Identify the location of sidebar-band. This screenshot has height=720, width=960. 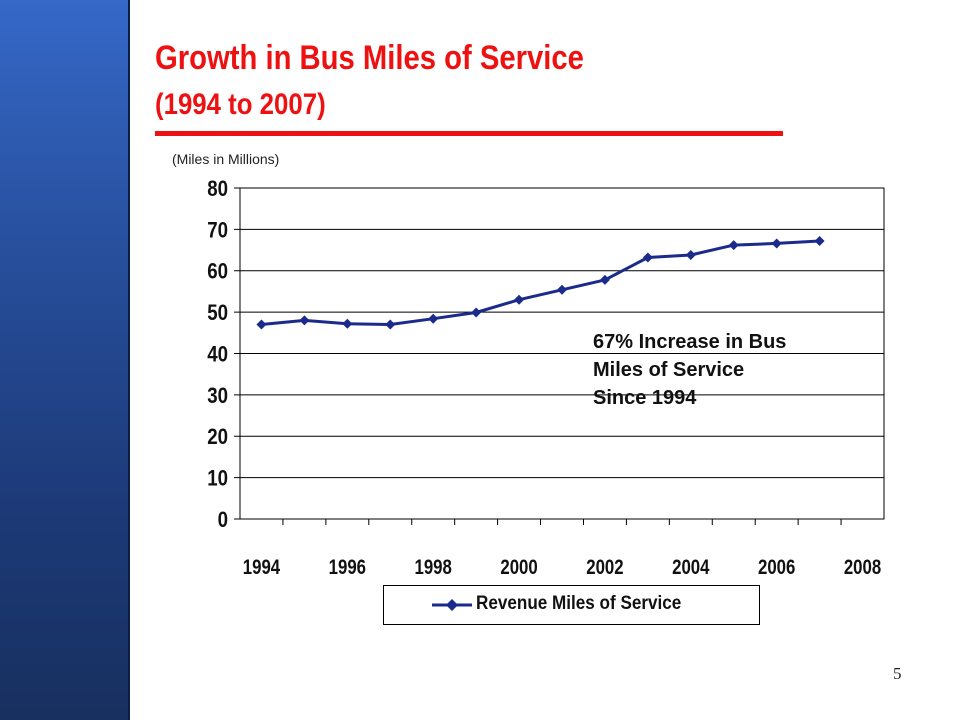
(65, 360).